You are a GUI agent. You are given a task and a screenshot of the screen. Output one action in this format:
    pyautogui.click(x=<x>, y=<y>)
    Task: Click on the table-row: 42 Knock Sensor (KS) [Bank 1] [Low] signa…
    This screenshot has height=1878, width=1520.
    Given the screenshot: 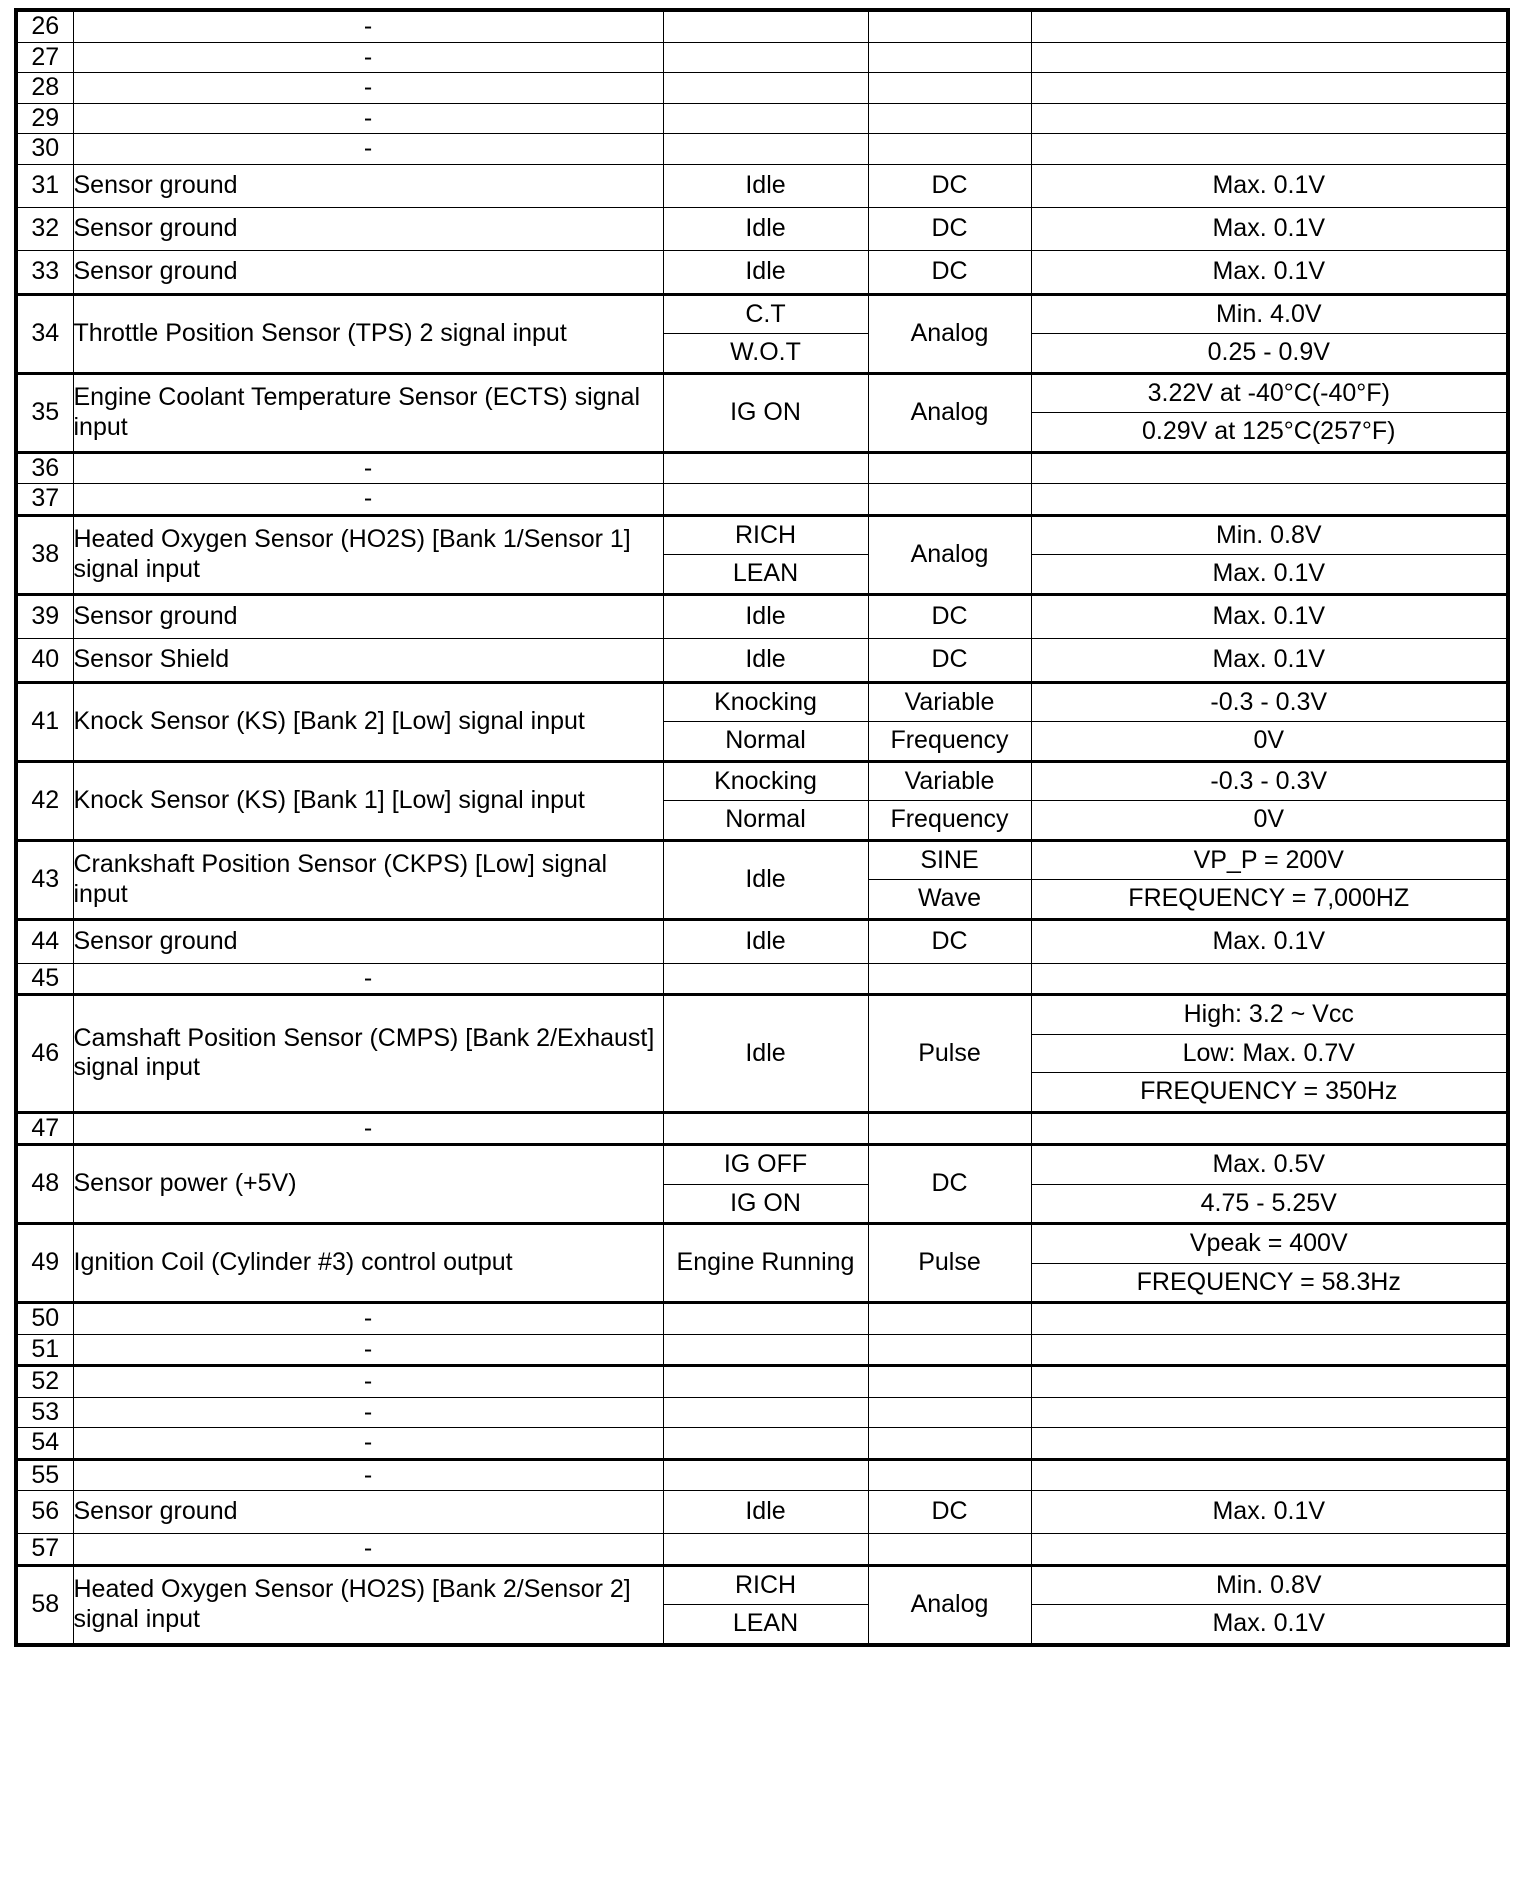 What is the action you would take?
    pyautogui.click(x=762, y=800)
    